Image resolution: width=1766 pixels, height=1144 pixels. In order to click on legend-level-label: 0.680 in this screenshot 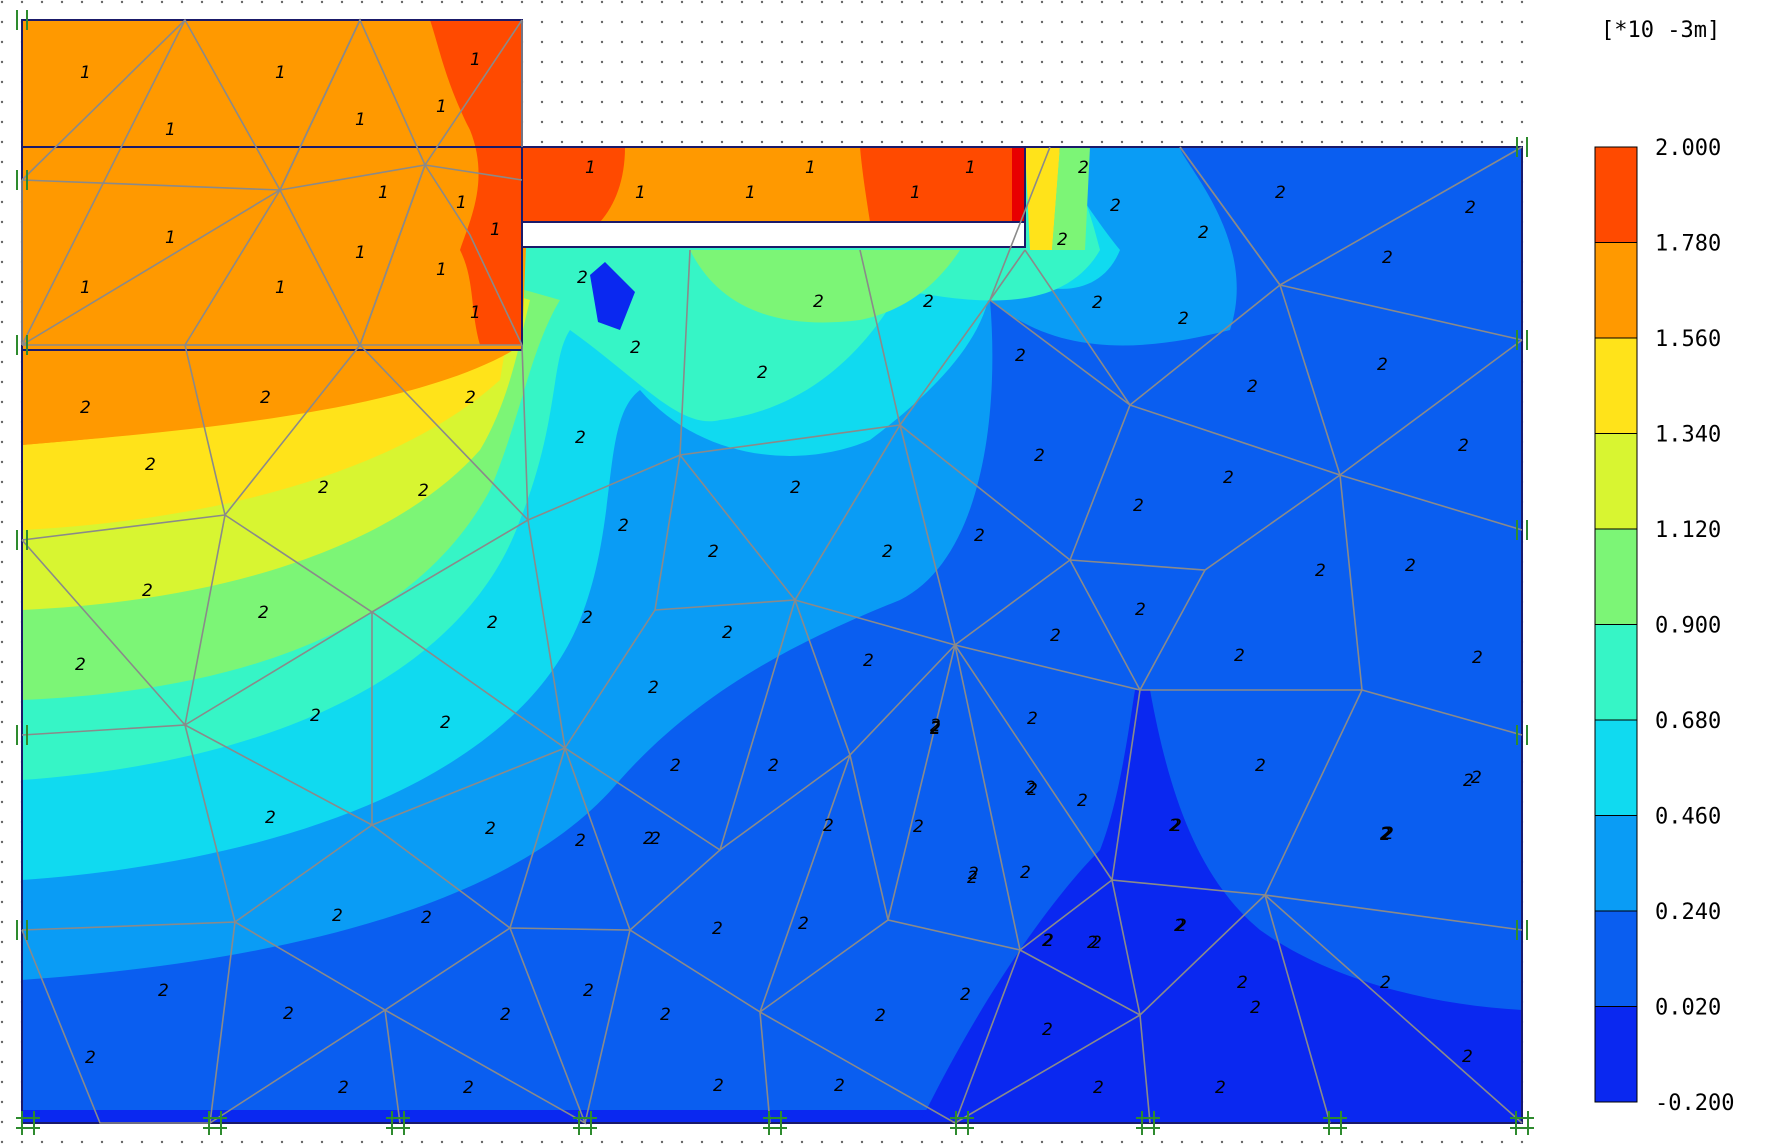, I will do `click(1688, 721)`.